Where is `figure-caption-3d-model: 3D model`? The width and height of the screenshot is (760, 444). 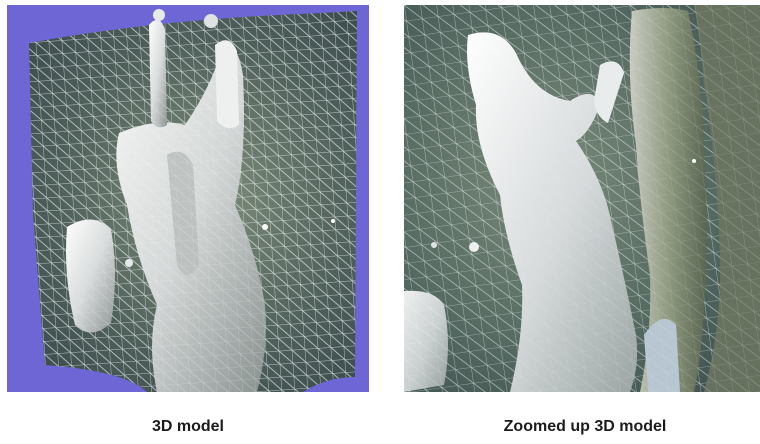 figure-caption-3d-model: 3D model is located at coordinates (187, 426).